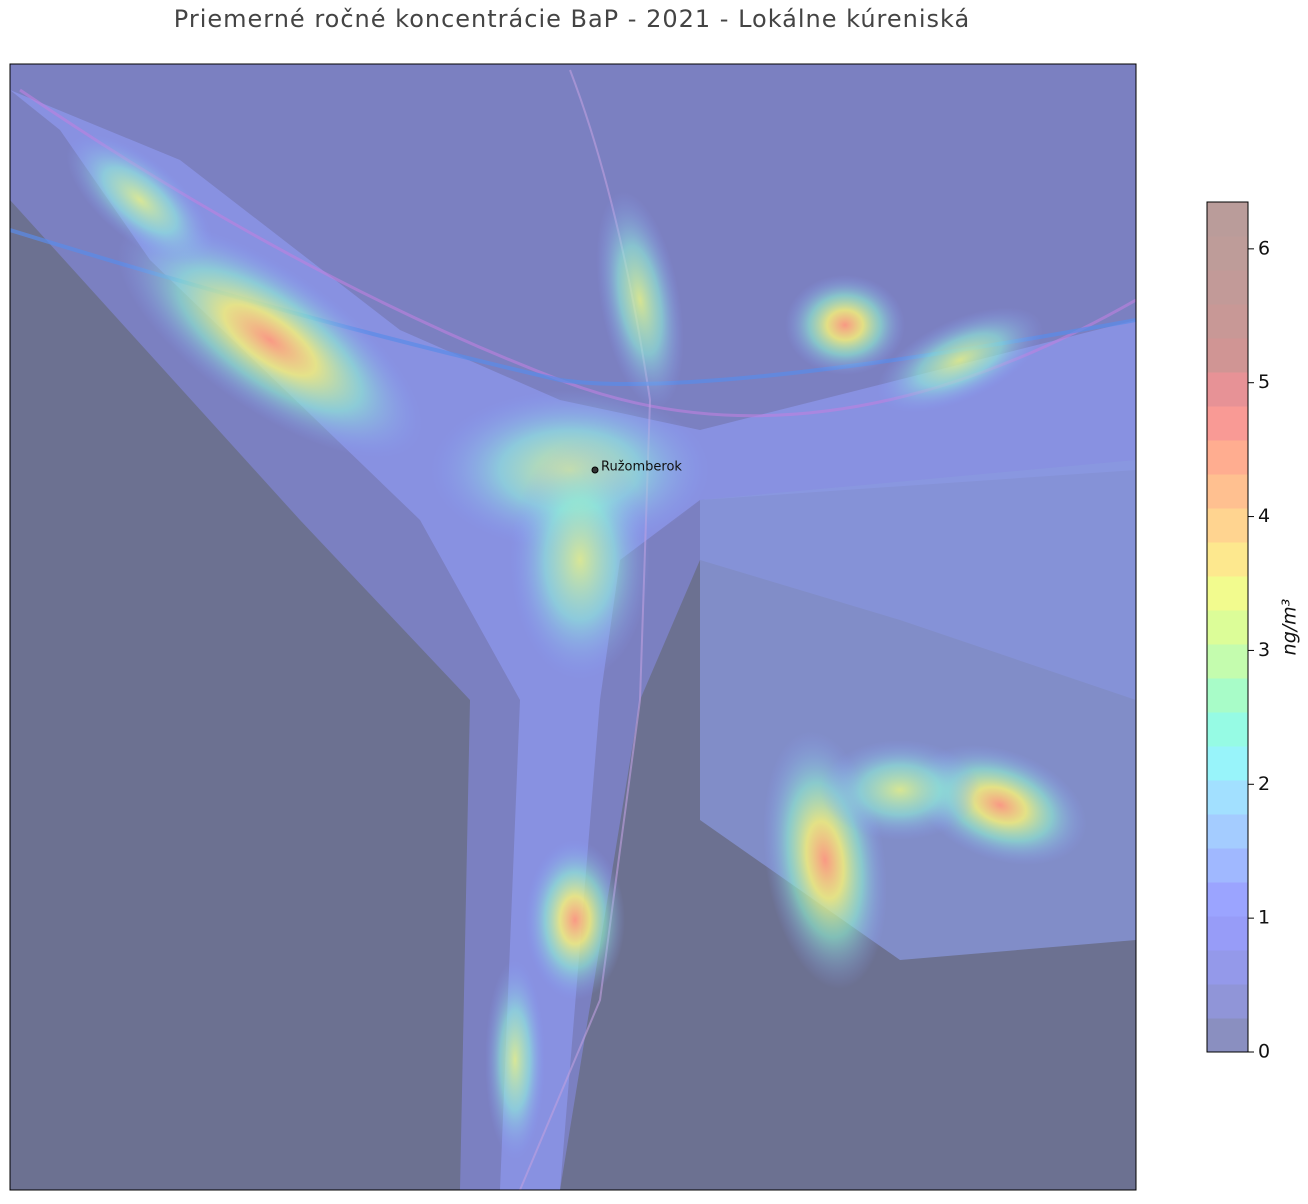 This screenshot has height=1204, width=1308. I want to click on colorbar-frame, so click(1227, 627).